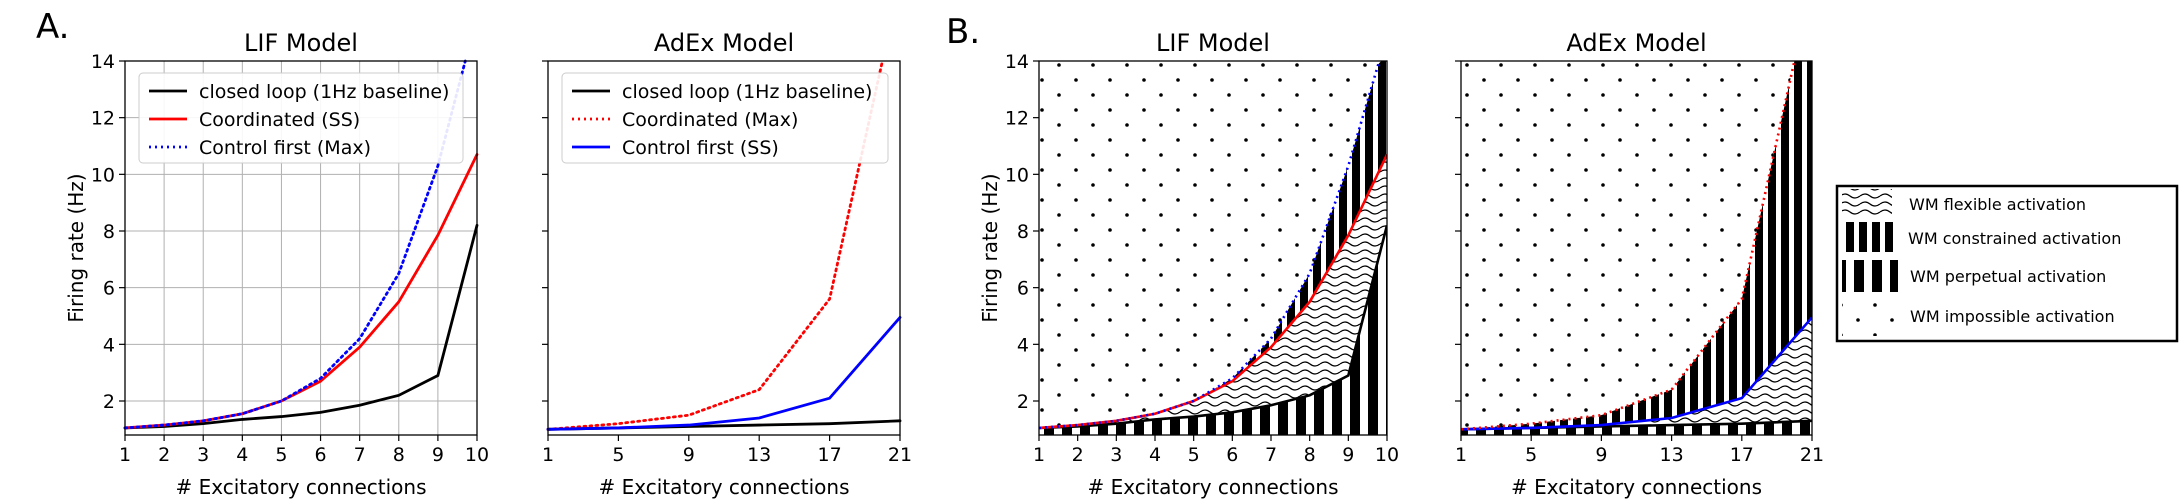  What do you see at coordinates (710, 120) in the screenshot?
I see `legend-label-1: Coordinated (Max)` at bounding box center [710, 120].